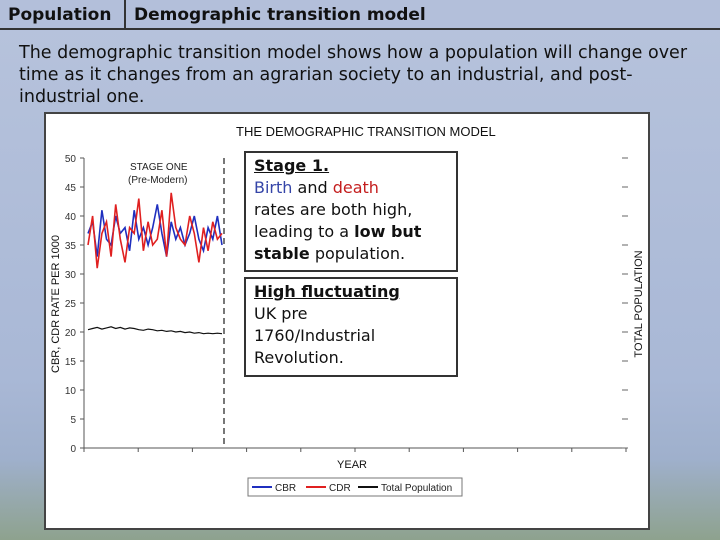 Image resolution: width=720 pixels, height=540 pixels. What do you see at coordinates (282, 253) in the screenshot?
I see `word-stable: stable` at bounding box center [282, 253].